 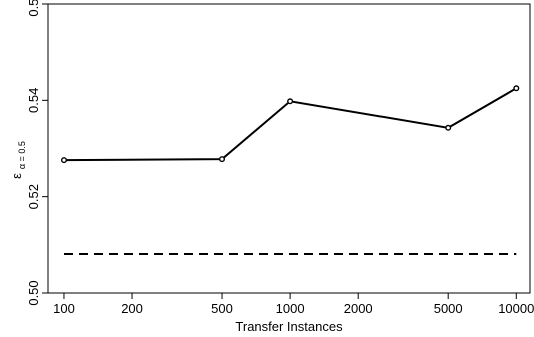 What do you see at coordinates (33, 196) in the screenshot?
I see `y-tick-label: 0.52` at bounding box center [33, 196].